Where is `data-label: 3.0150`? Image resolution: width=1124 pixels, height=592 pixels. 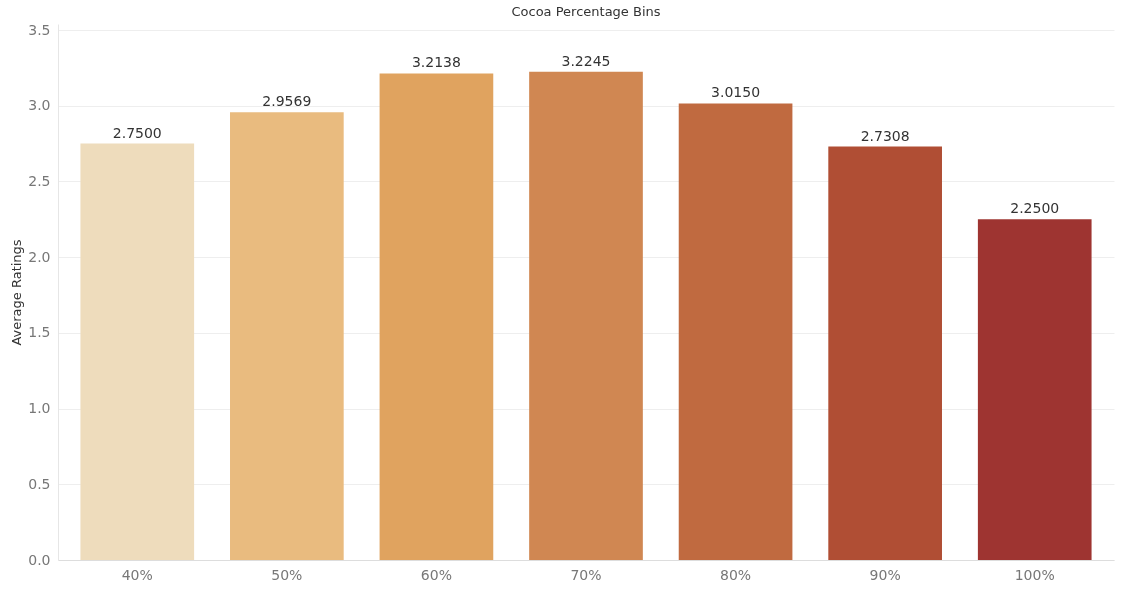
data-label: 3.0150 is located at coordinates (736, 92).